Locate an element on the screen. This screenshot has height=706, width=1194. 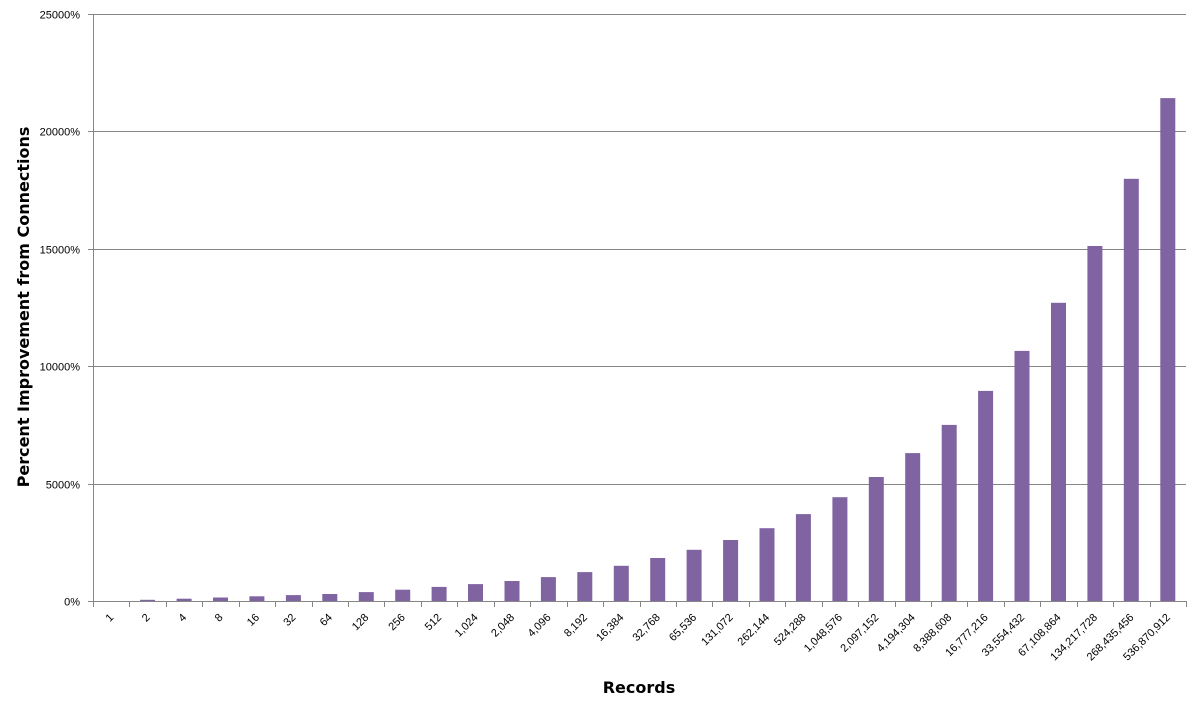
x-tick-label: 2 is located at coordinates (146, 618).